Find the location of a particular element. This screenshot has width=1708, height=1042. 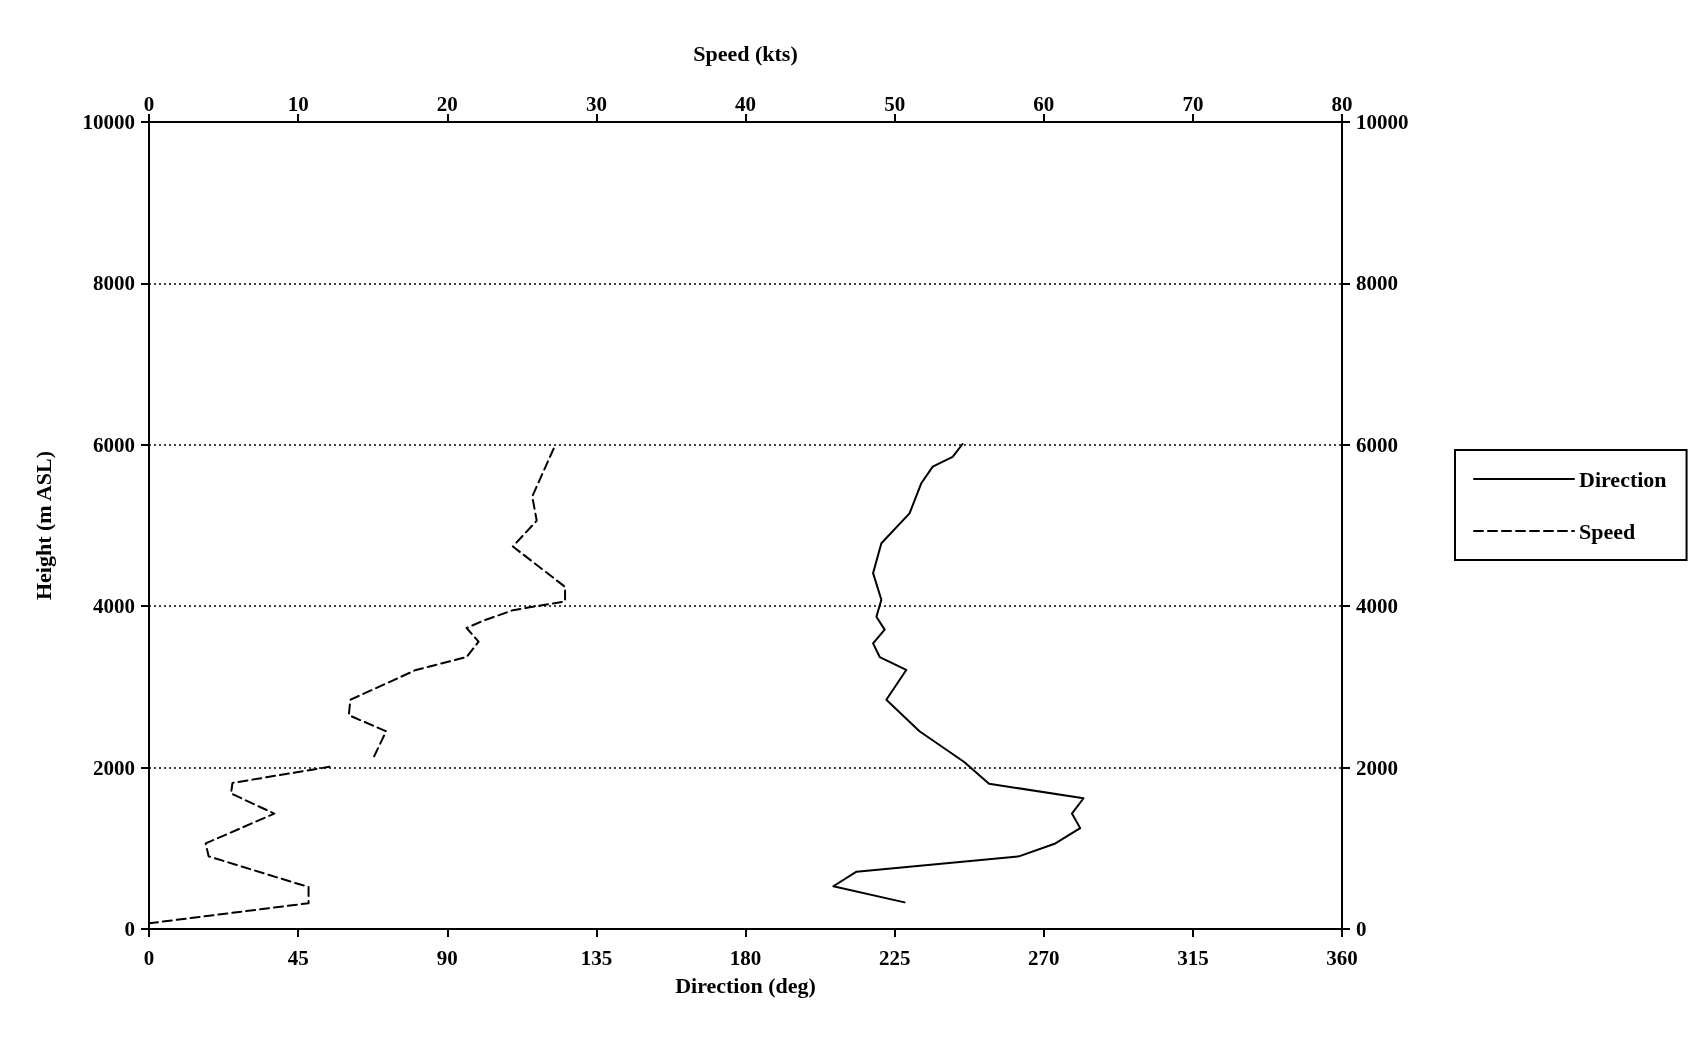

y2-tick-label: 8000 is located at coordinates (1377, 283).